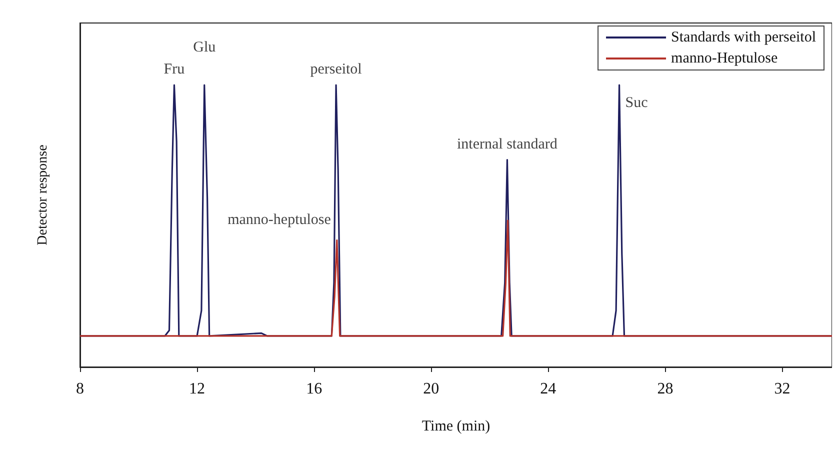 Image resolution: width=840 pixels, height=470 pixels. I want to click on annotation: perseitol, so click(336, 70).